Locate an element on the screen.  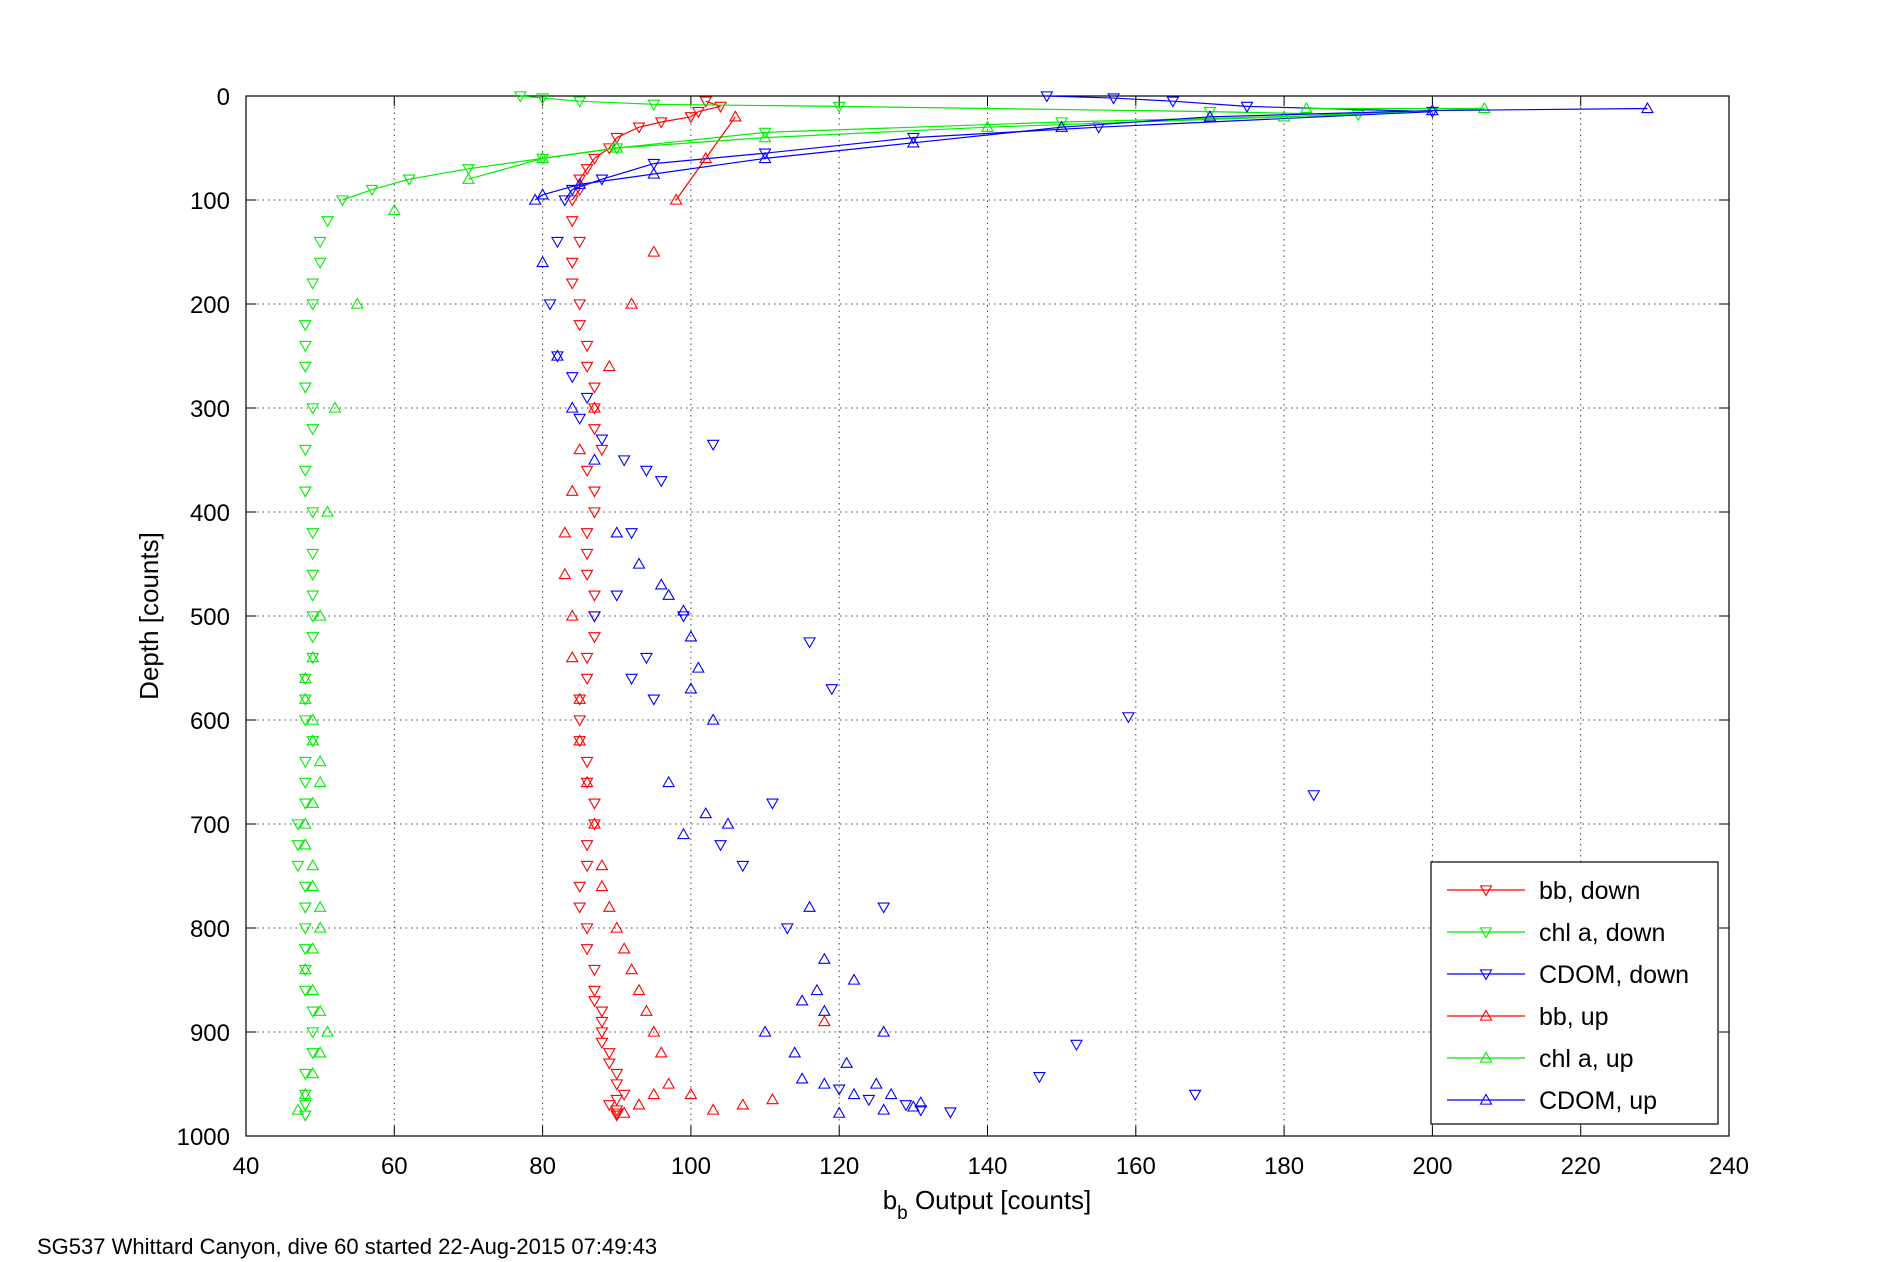
legend-label: CDOM, up is located at coordinates (1598, 1101).